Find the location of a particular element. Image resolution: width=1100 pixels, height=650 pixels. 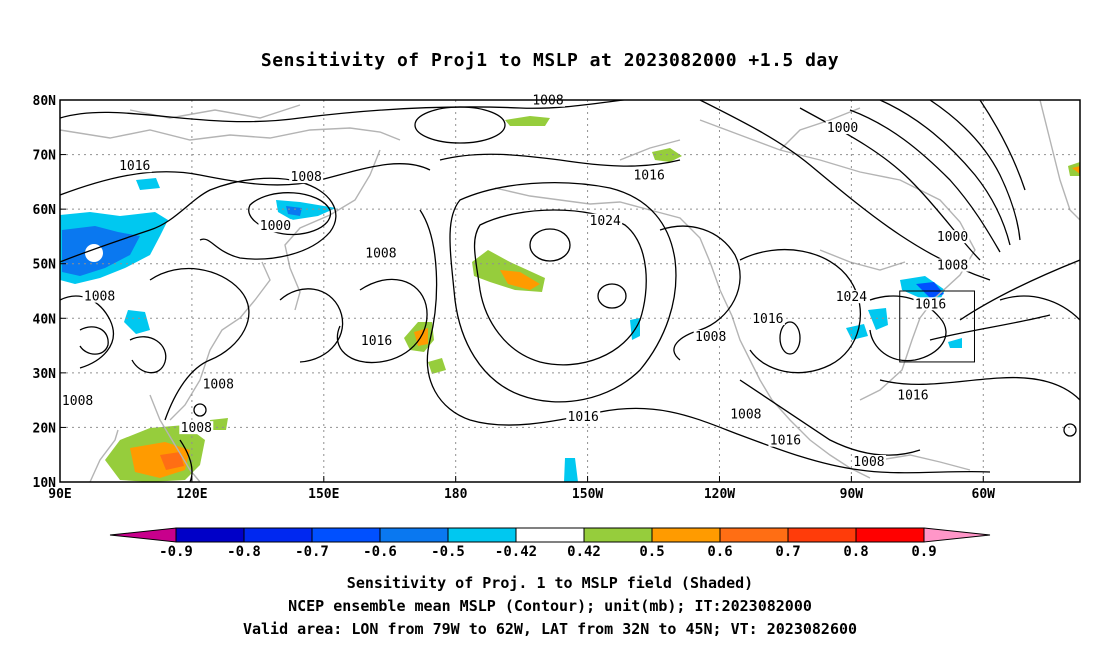

lat-tick-label: 30N is located at coordinates (45, 374).